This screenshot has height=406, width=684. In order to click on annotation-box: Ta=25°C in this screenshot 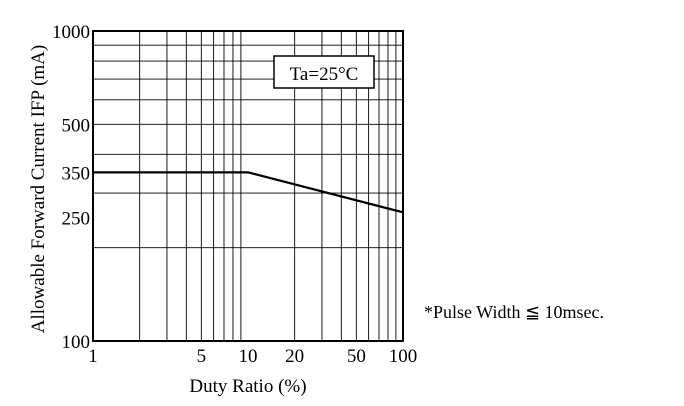, I will do `click(324, 72)`.